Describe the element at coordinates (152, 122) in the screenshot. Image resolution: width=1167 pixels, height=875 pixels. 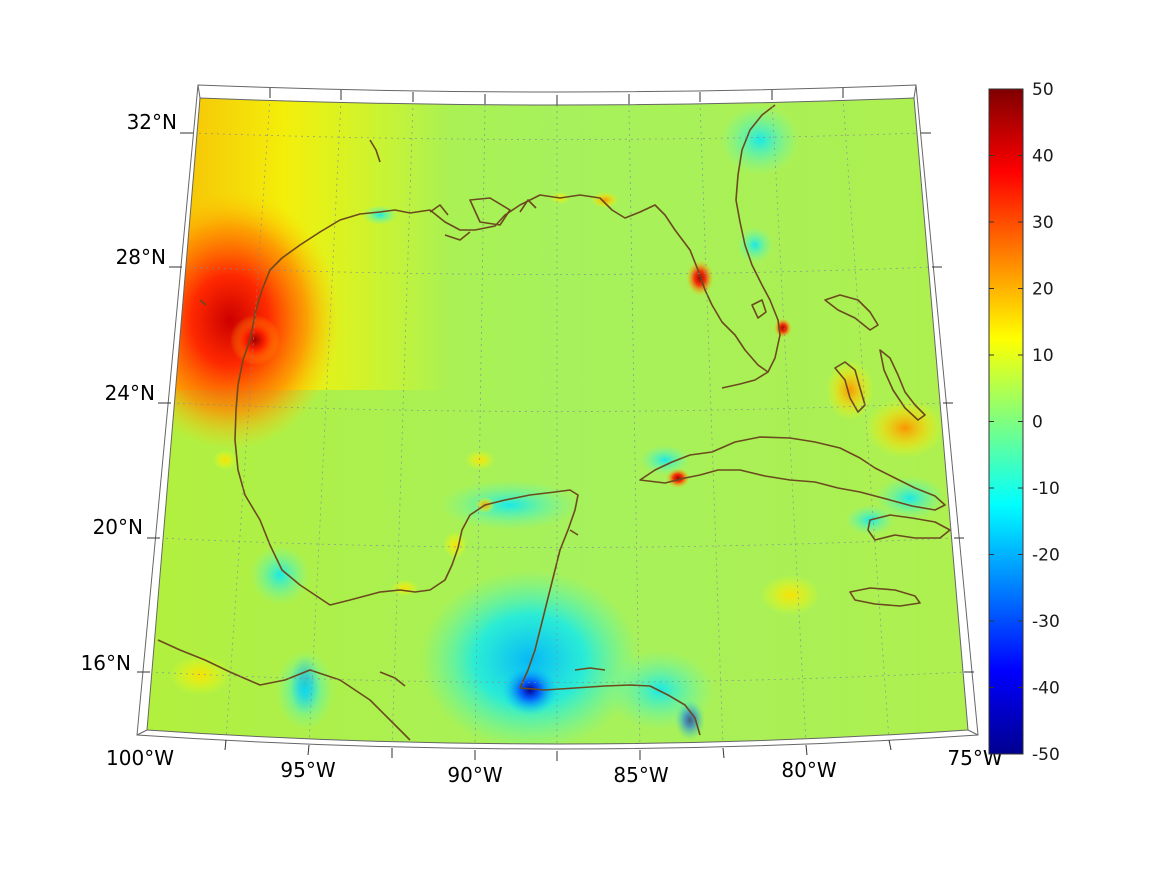
I see `lat-label-32: 32°N` at that location.